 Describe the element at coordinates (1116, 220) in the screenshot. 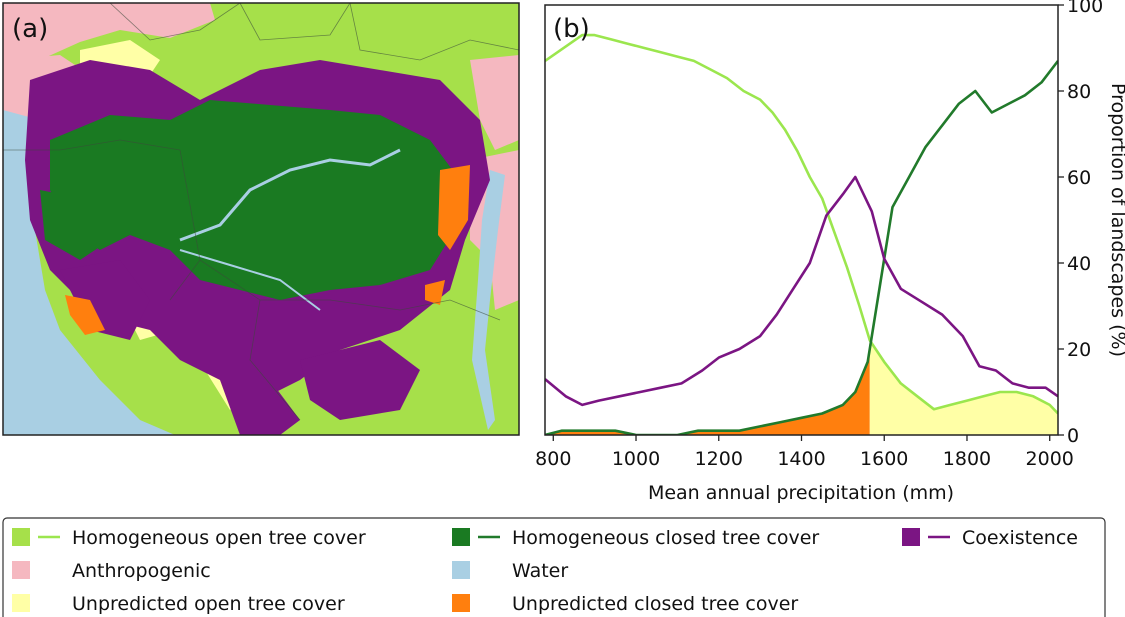

I see `y-axis-label: Proportion of landscapes (%)` at that location.